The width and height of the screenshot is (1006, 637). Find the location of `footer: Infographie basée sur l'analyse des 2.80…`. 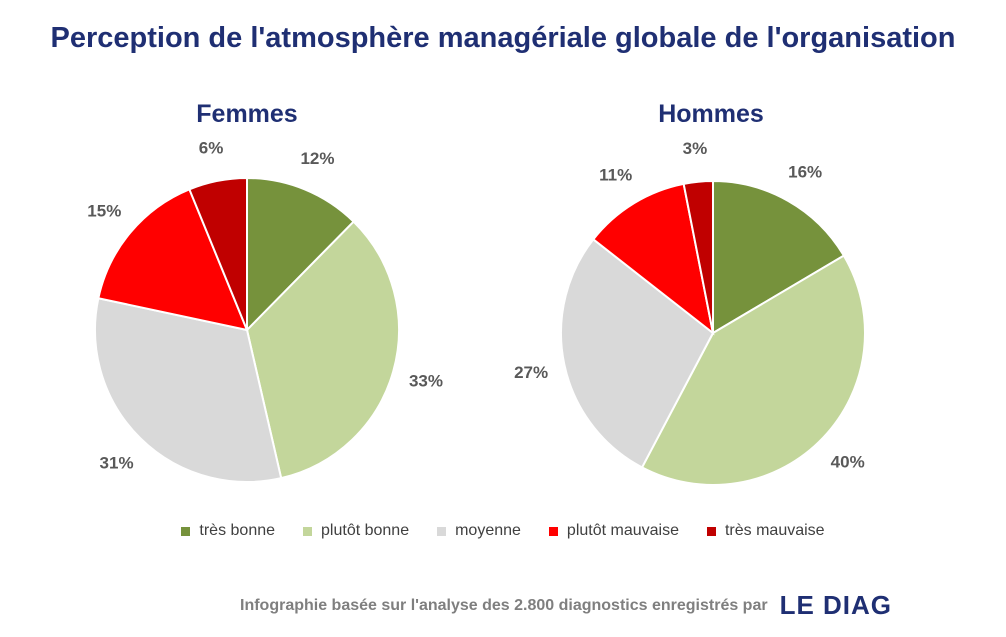

footer: Infographie basée sur l'analyse des 2.80… is located at coordinates (566, 605).